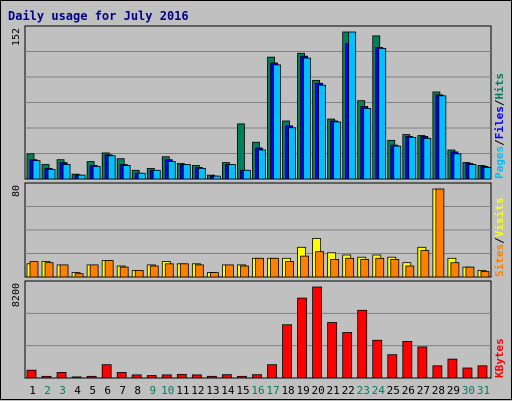 This screenshot has height=401, width=512. I want to click on day-label-28: 28, so click(438, 390).